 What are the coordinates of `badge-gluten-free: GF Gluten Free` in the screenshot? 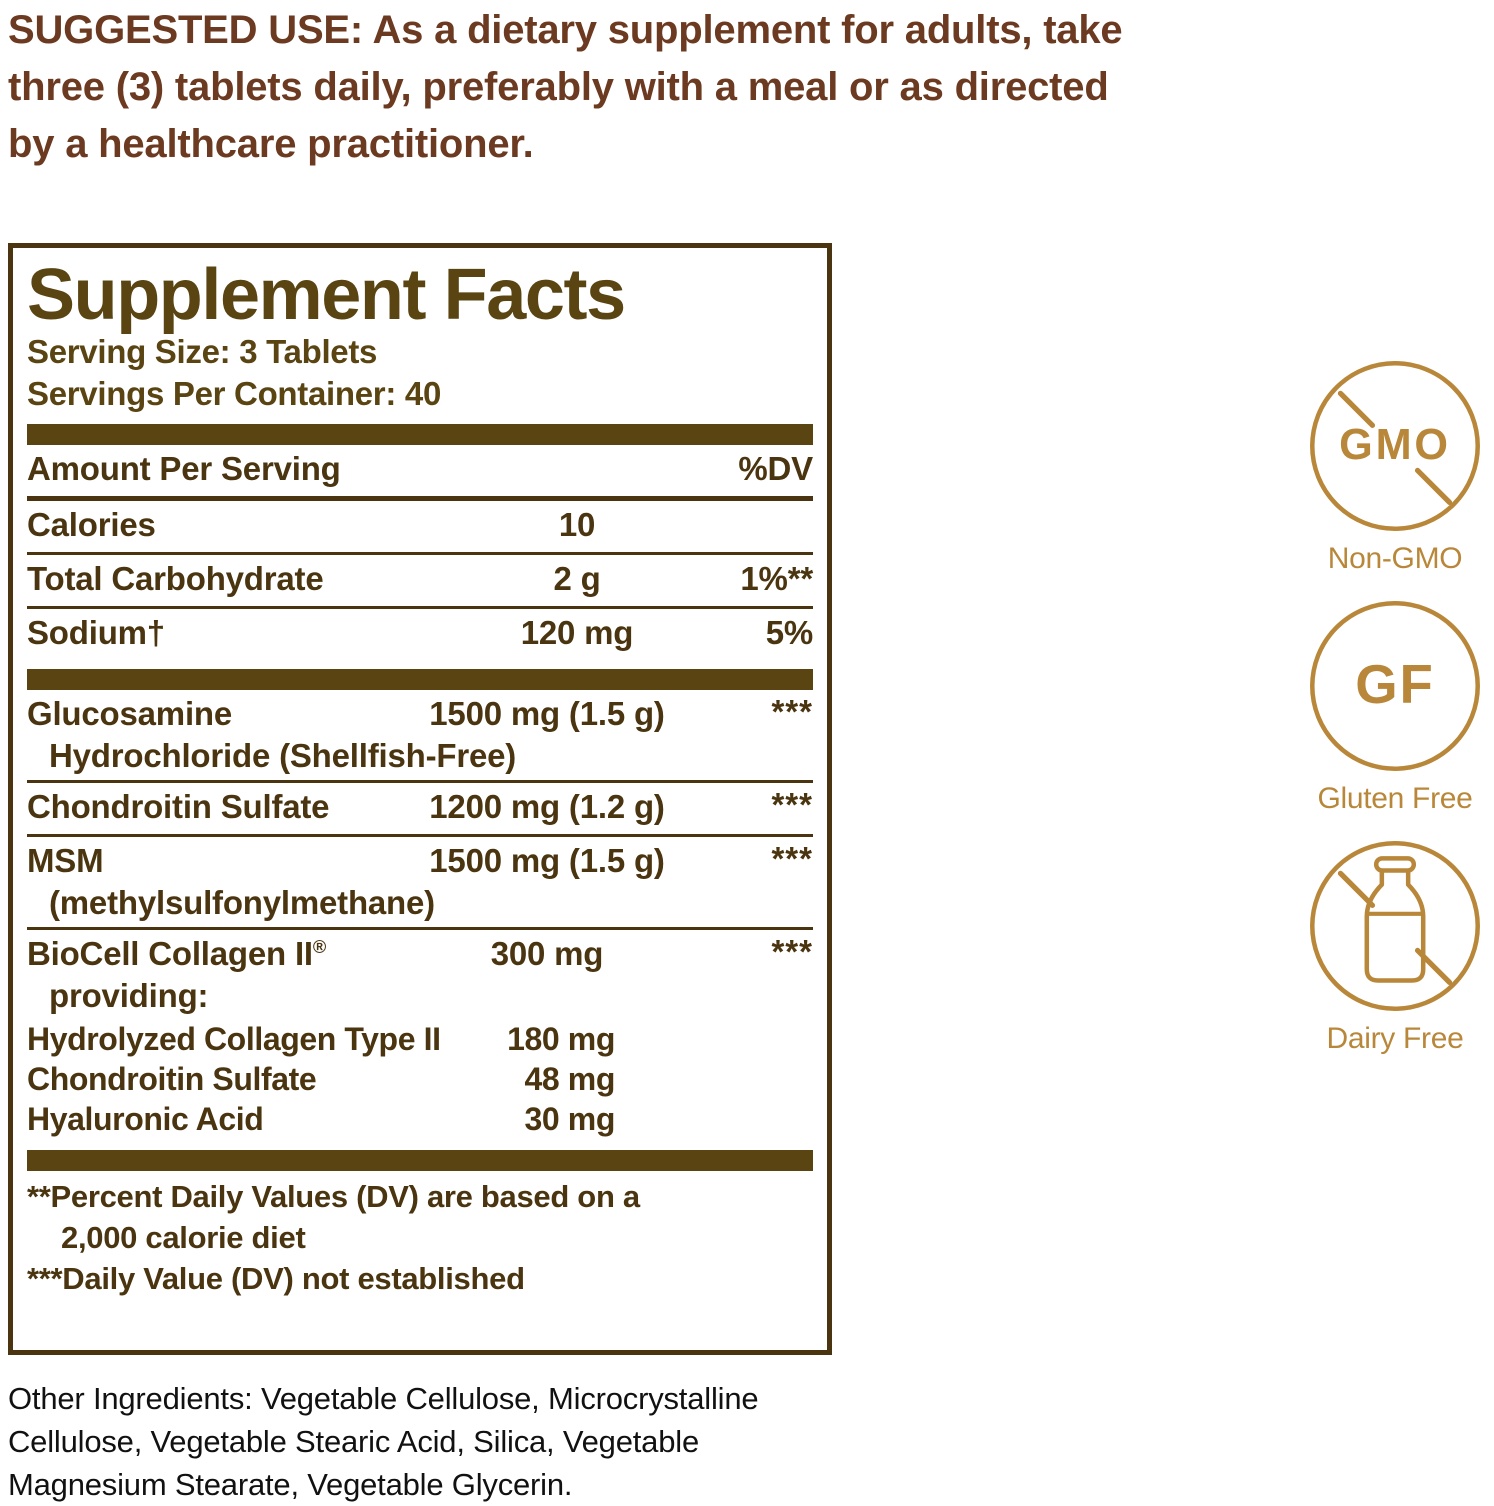 It's located at (1395, 704).